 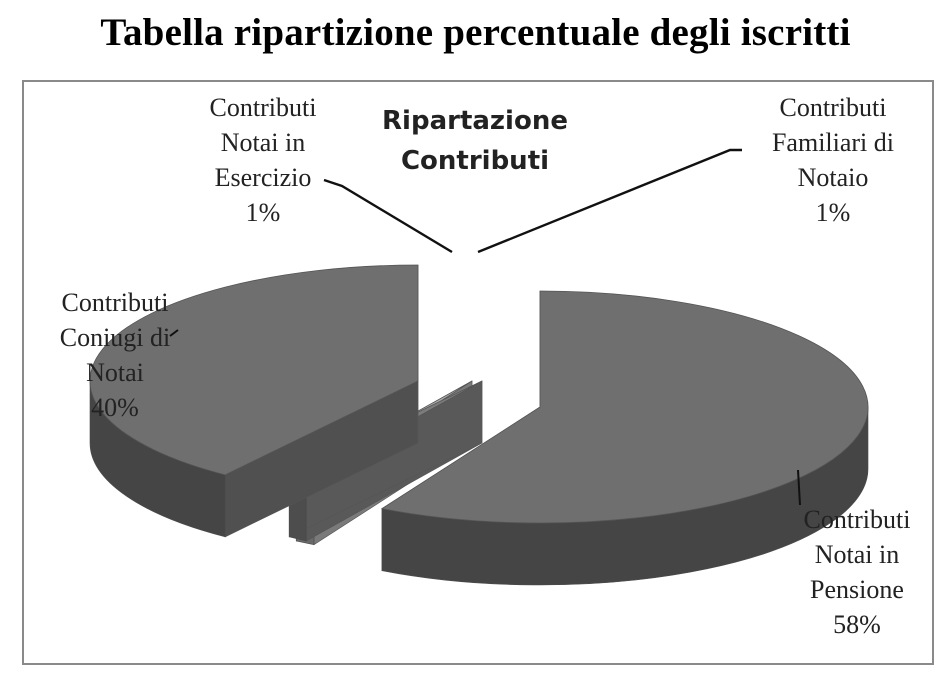 I want to click on data-label-coniugi: Contributi Coniugi di Notai 40%, so click(x=115, y=355).